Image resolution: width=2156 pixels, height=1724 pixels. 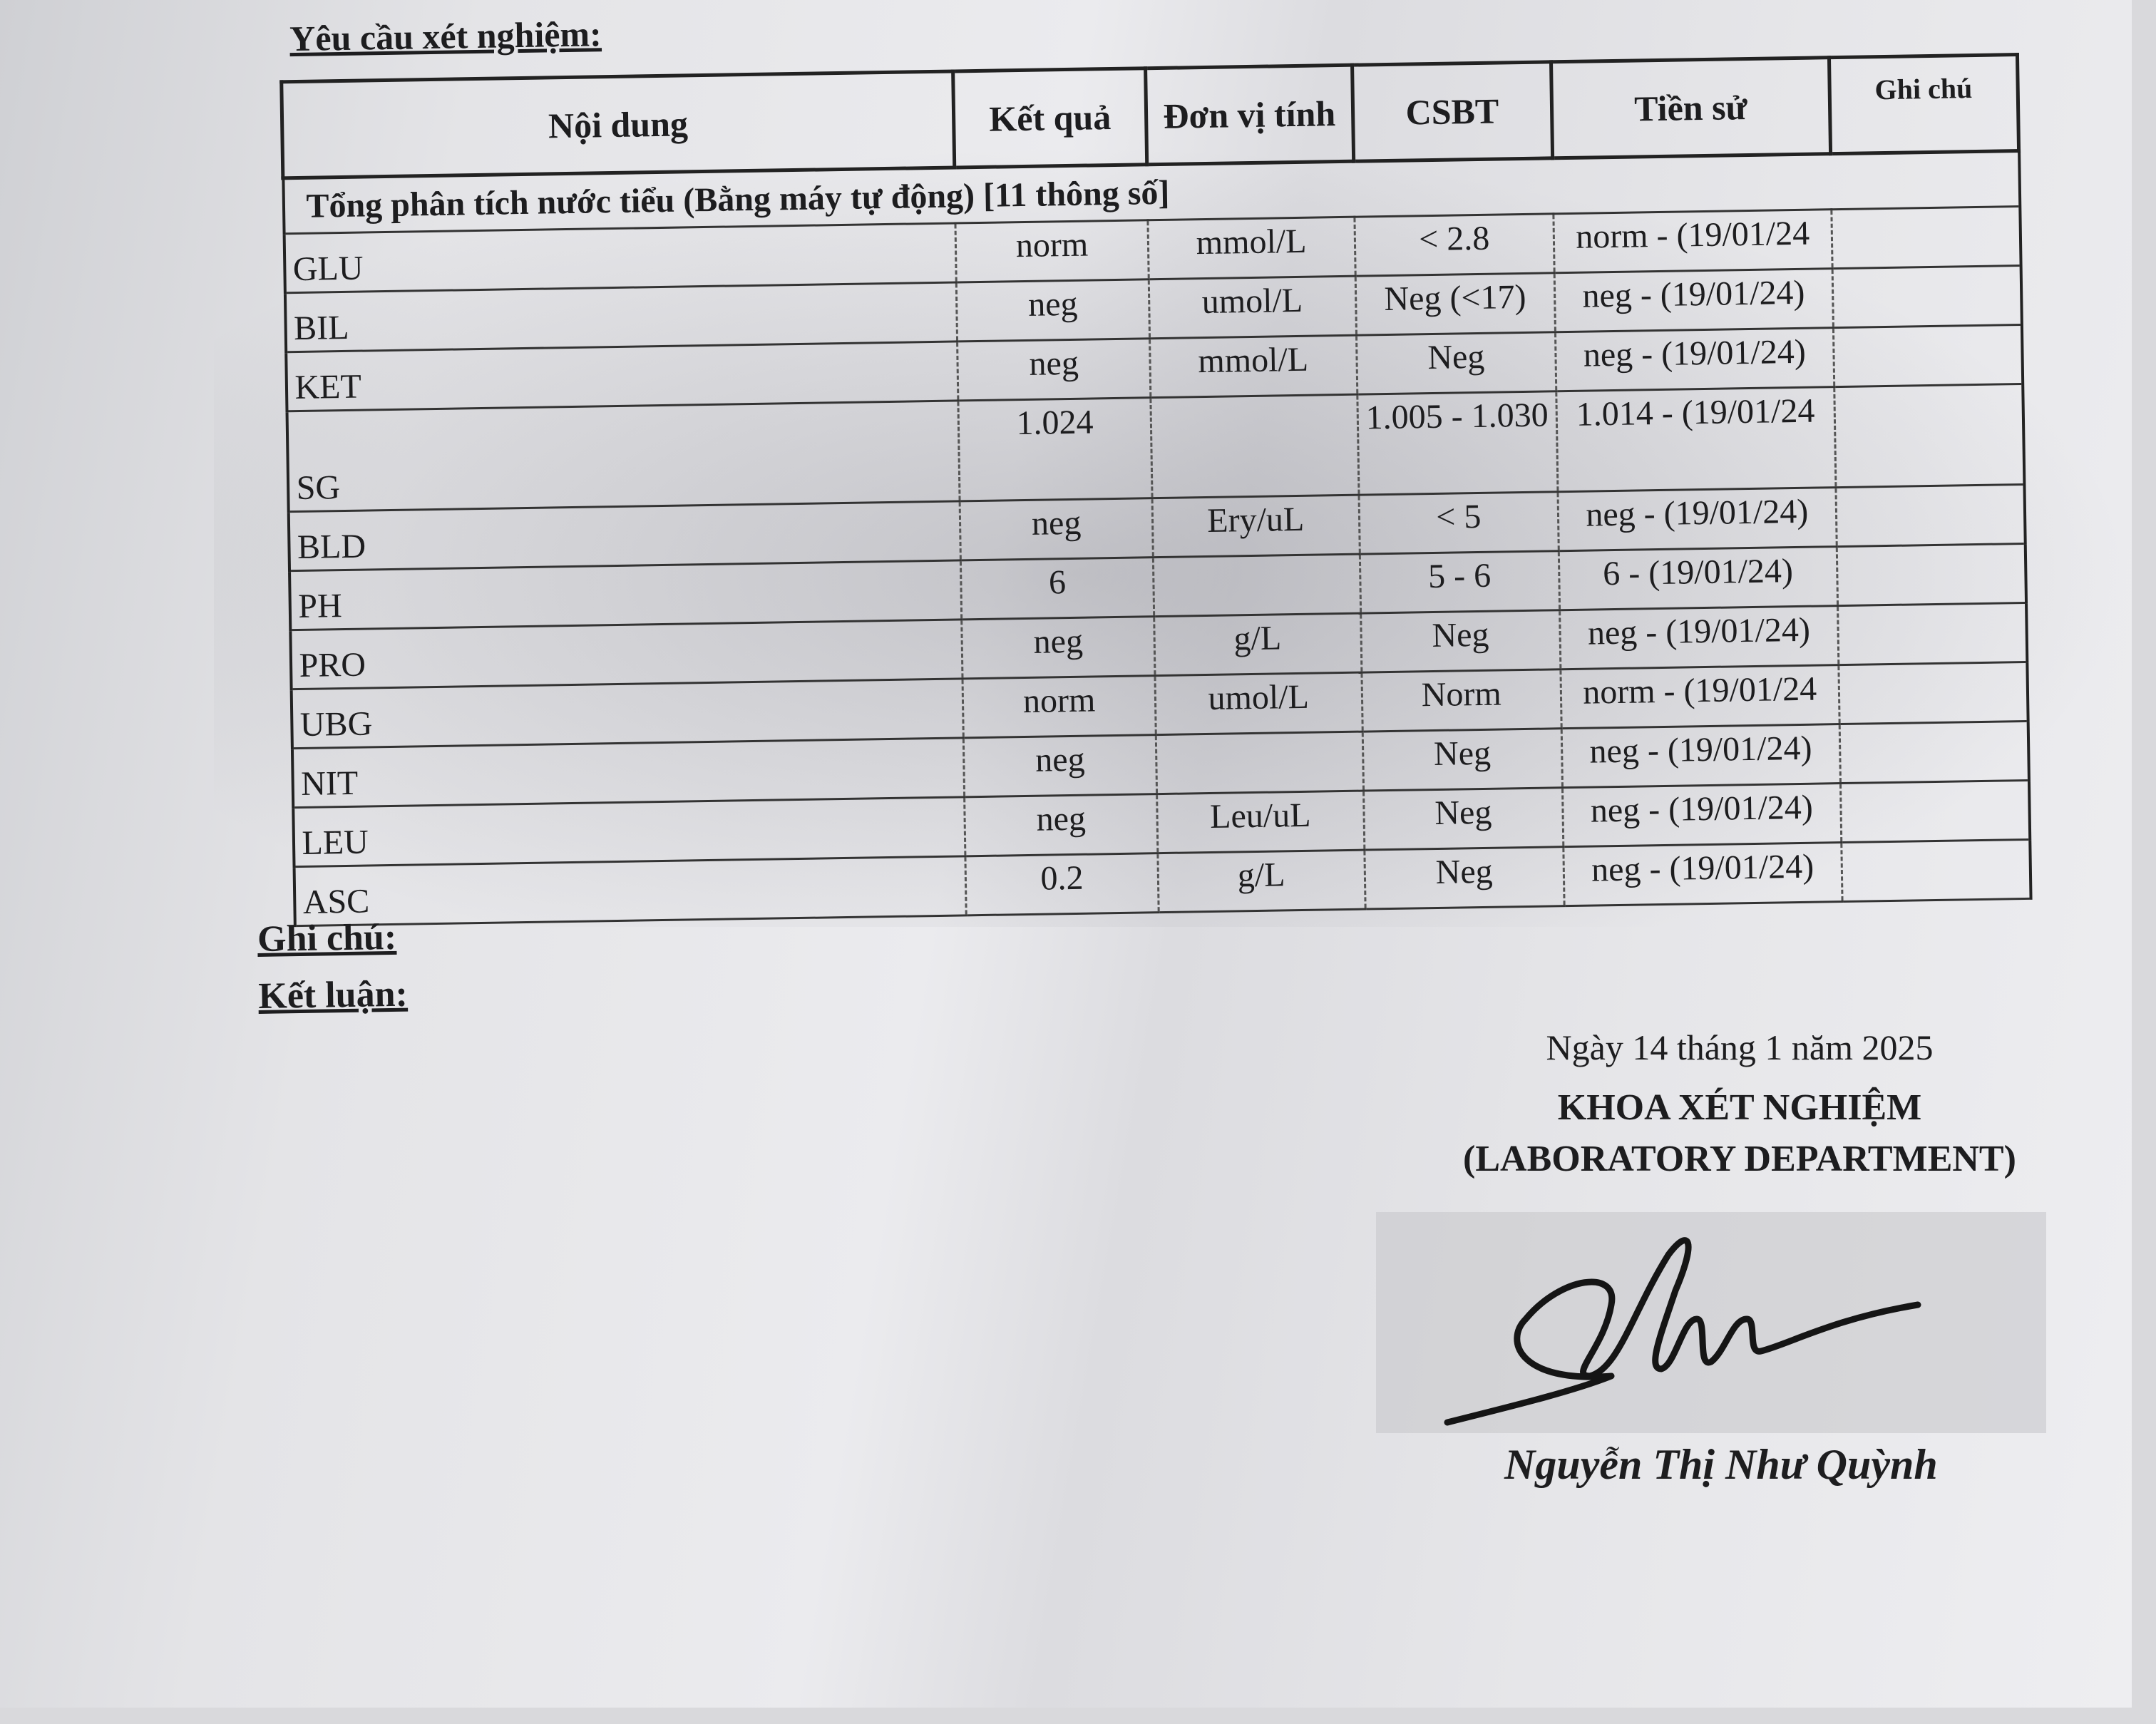 What do you see at coordinates (1696, 439) in the screenshot?
I see `test-history: 1.014 - (19/01/24` at bounding box center [1696, 439].